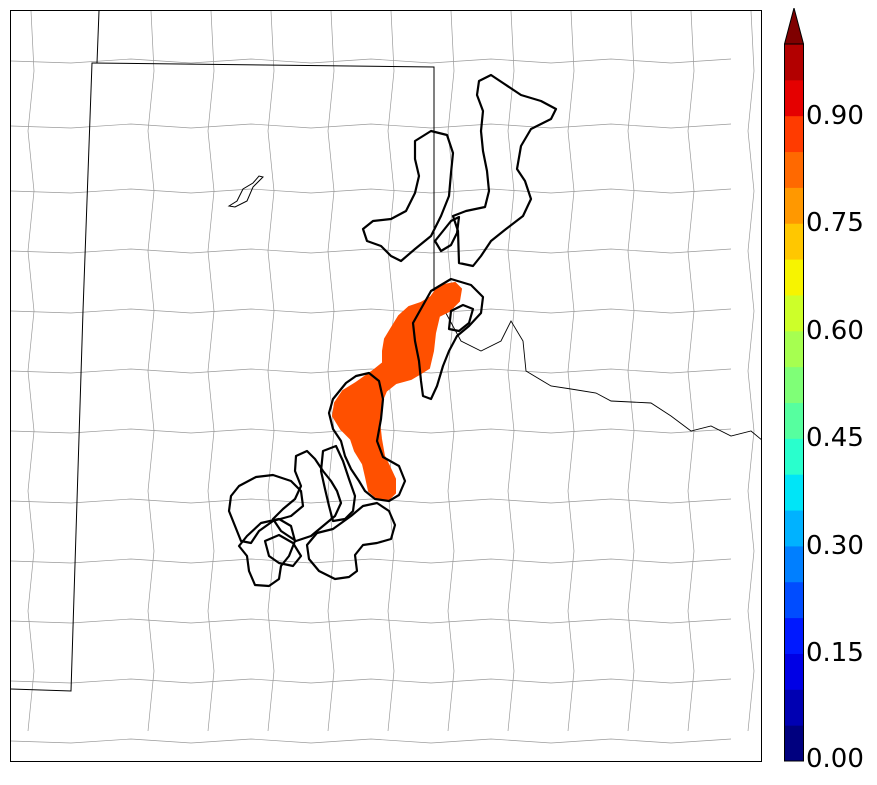  I want to click on lake-outline, so click(245, 191).